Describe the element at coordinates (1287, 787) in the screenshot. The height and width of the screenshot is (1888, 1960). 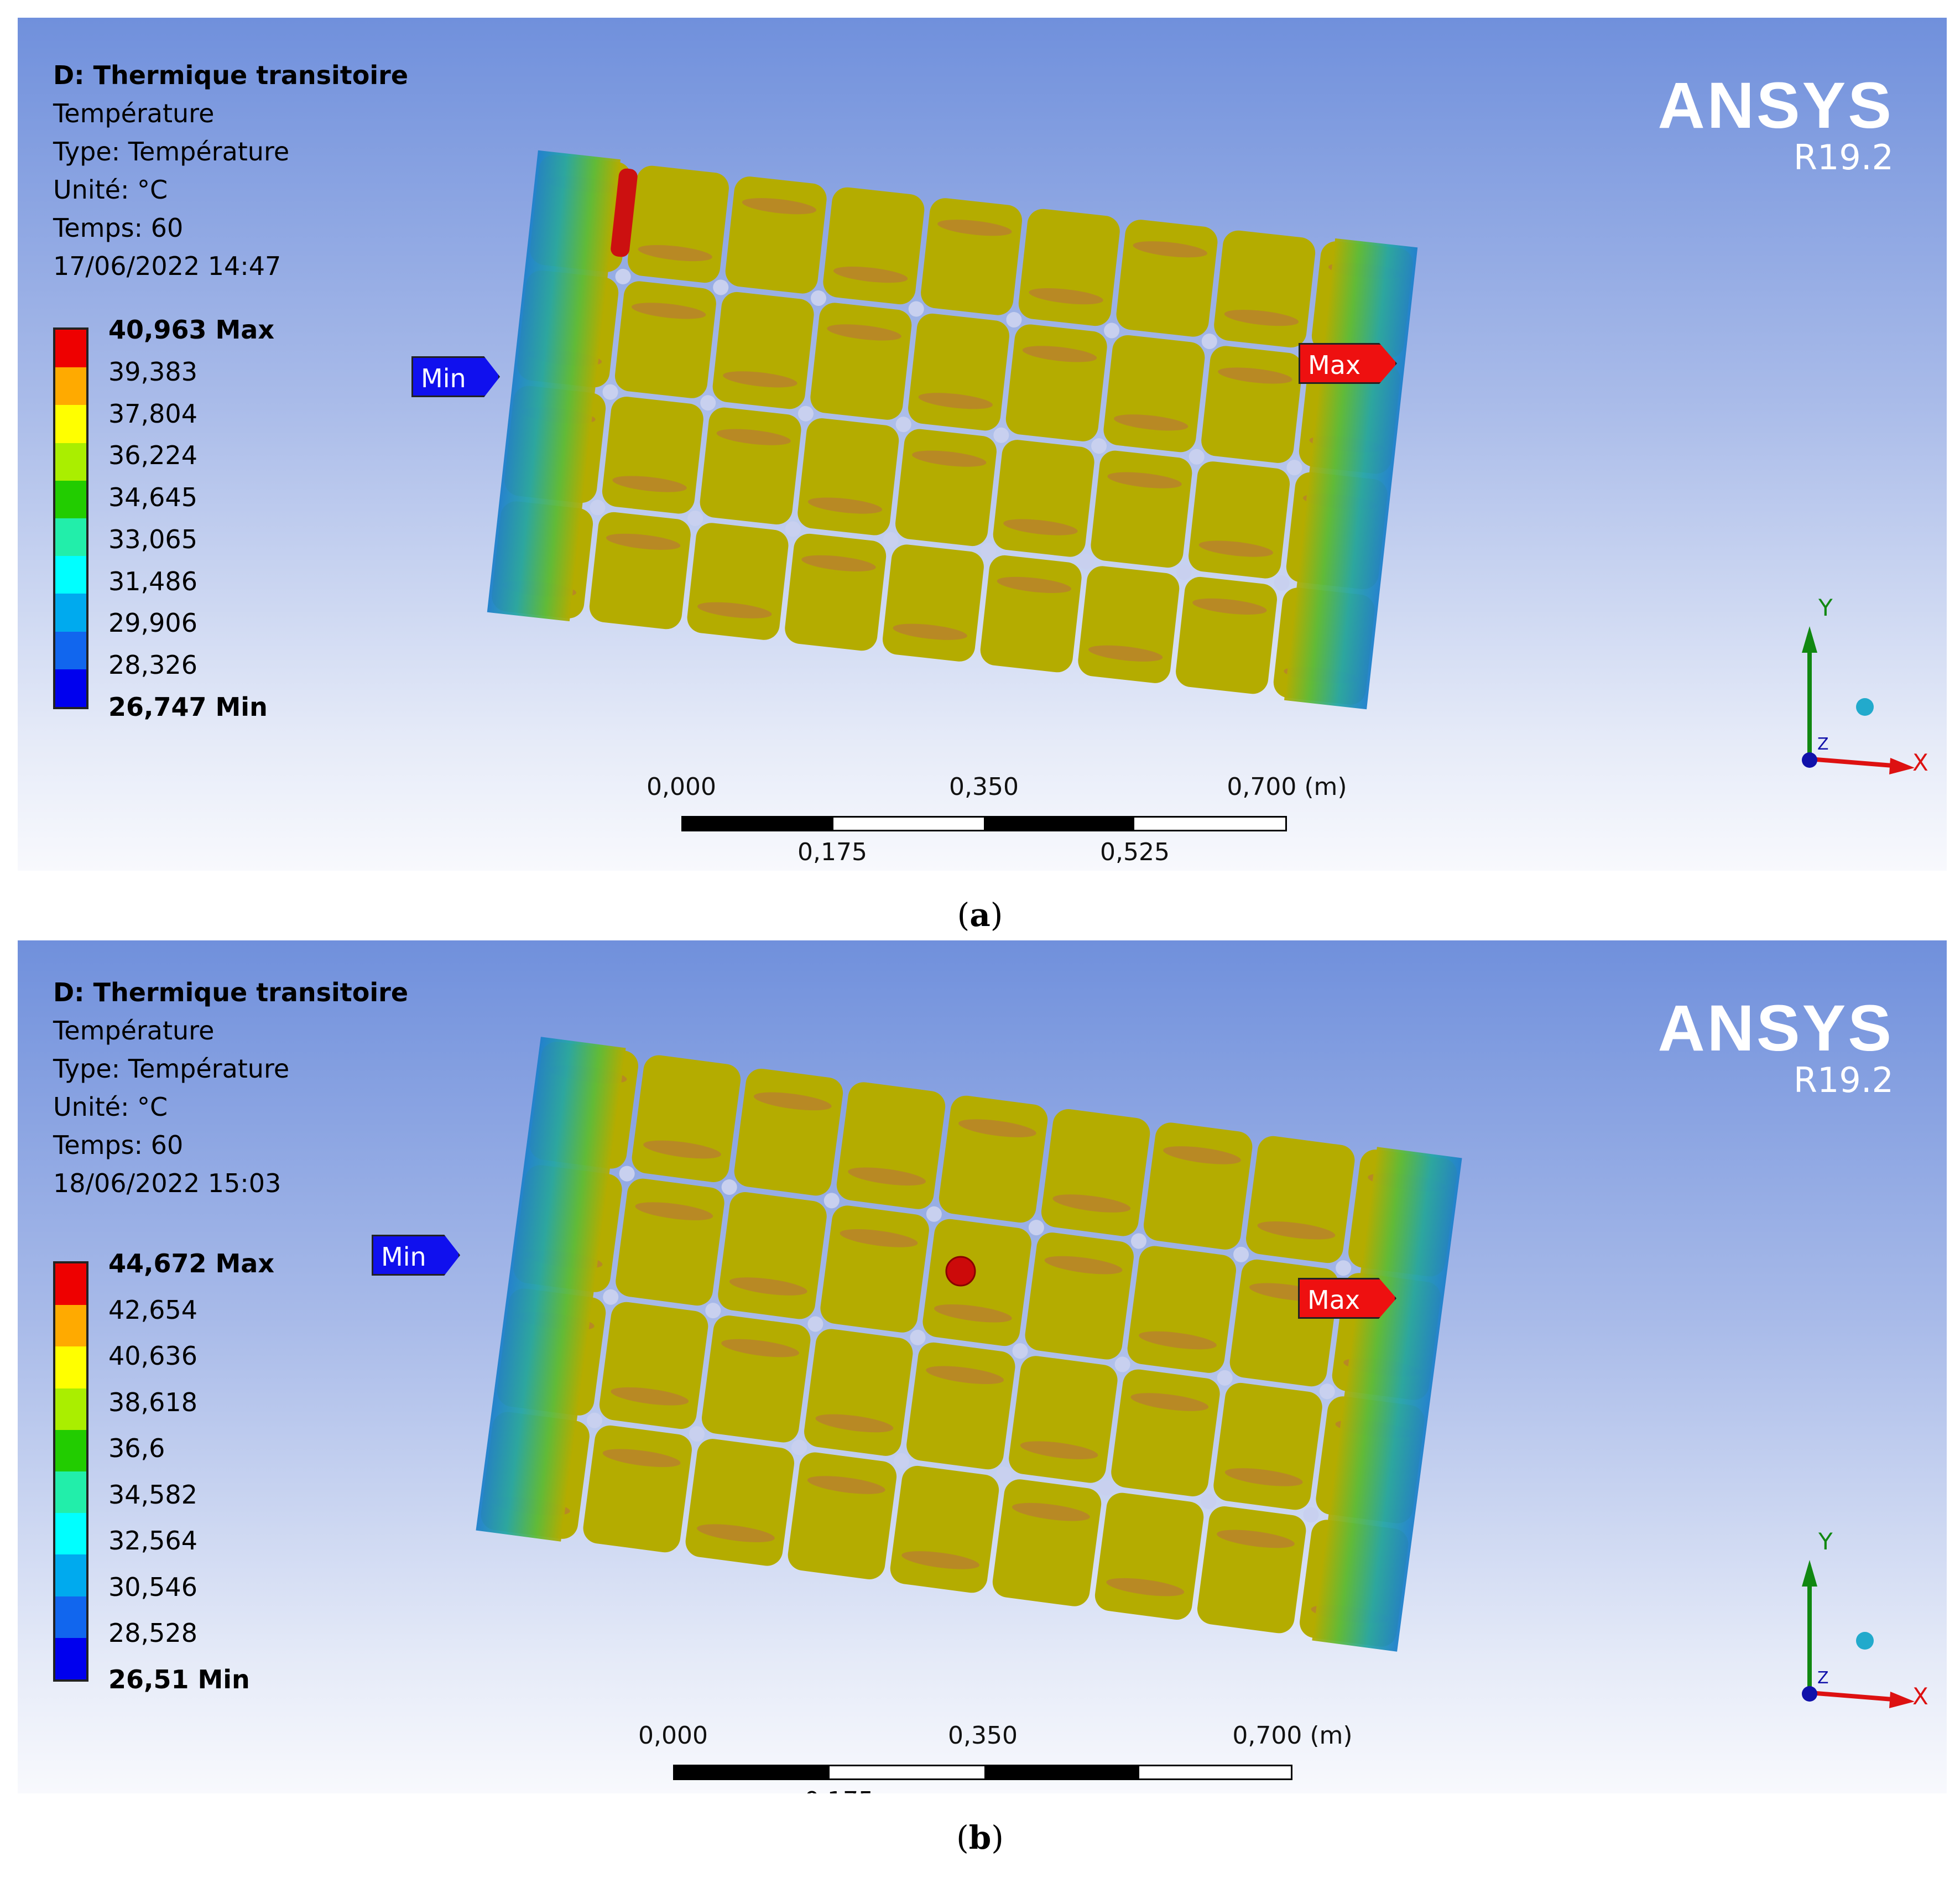
I see `scale-label-700: 0,700 (m)` at that location.